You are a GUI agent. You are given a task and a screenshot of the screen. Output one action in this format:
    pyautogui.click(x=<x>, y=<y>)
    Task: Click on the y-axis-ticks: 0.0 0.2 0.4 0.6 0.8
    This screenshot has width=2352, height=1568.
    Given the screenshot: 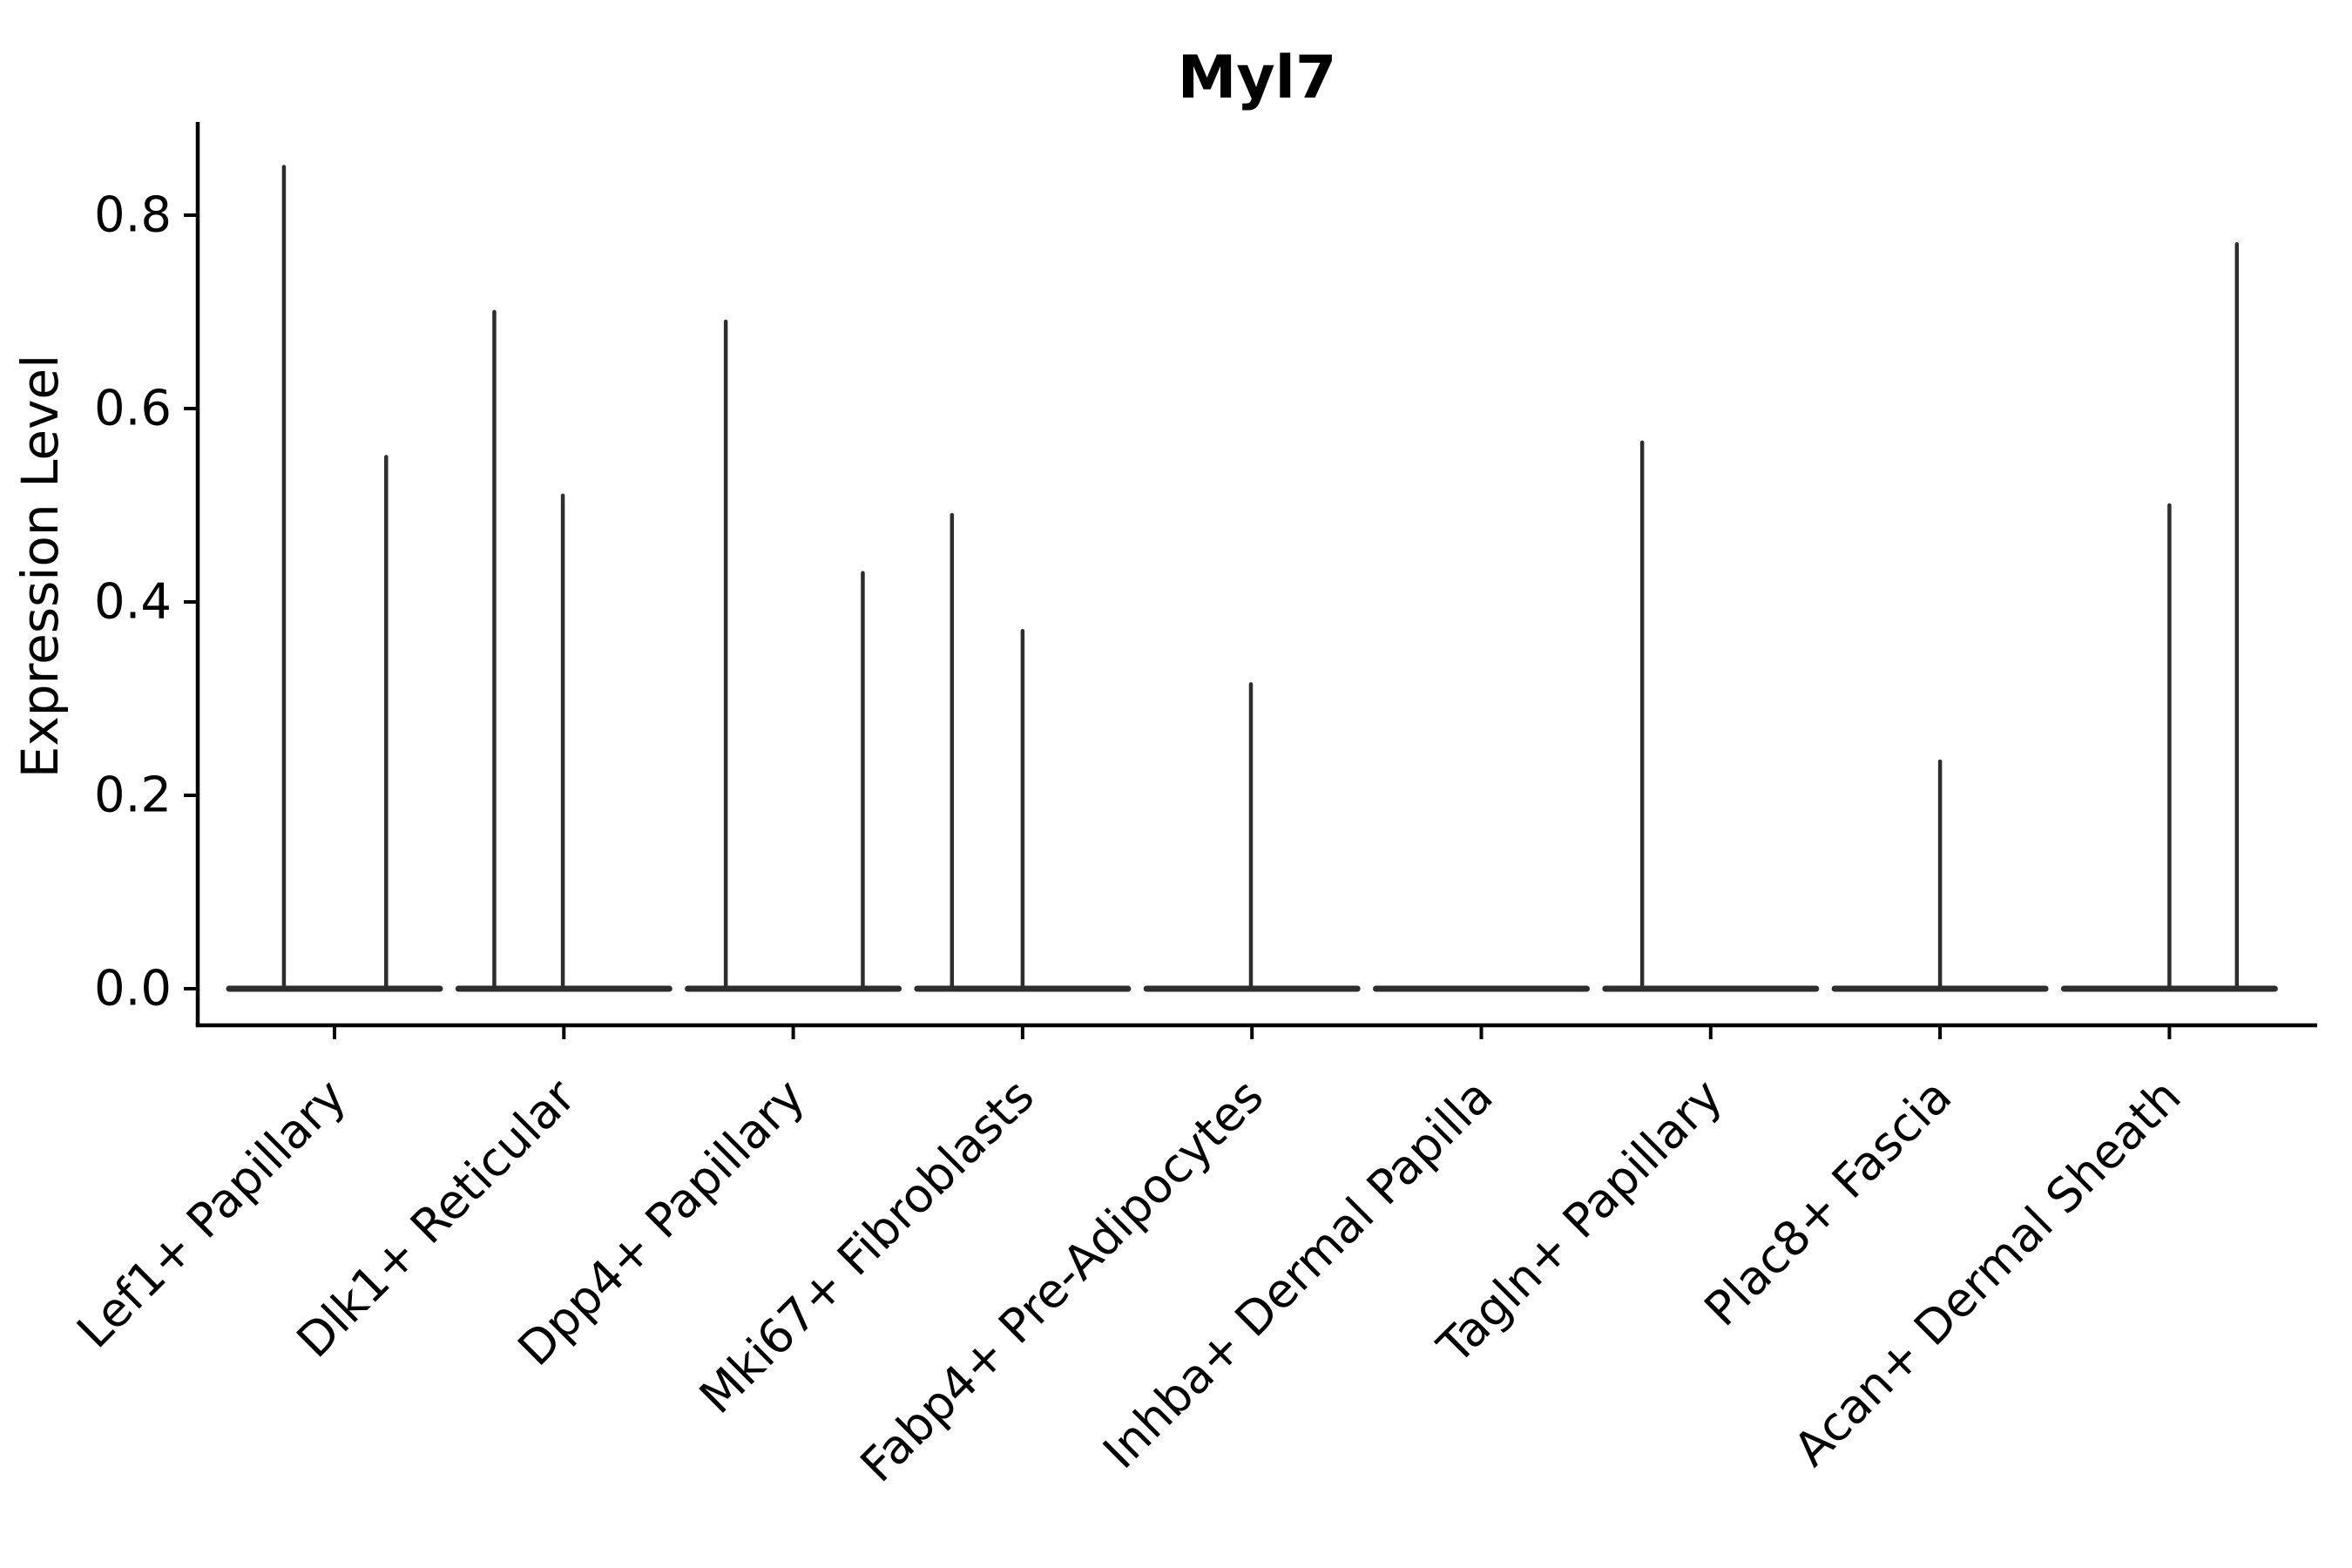 What is the action you would take?
    pyautogui.click(x=146, y=602)
    